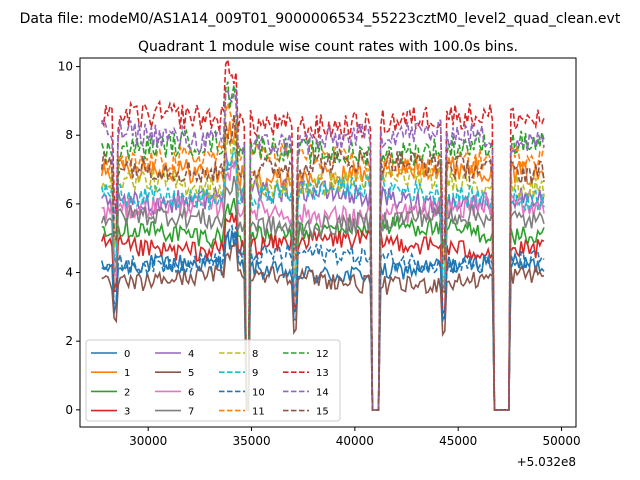 Image resolution: width=640 pixels, height=480 pixels. Describe the element at coordinates (127, 373) in the screenshot. I see `legend-label-1: 1` at that location.